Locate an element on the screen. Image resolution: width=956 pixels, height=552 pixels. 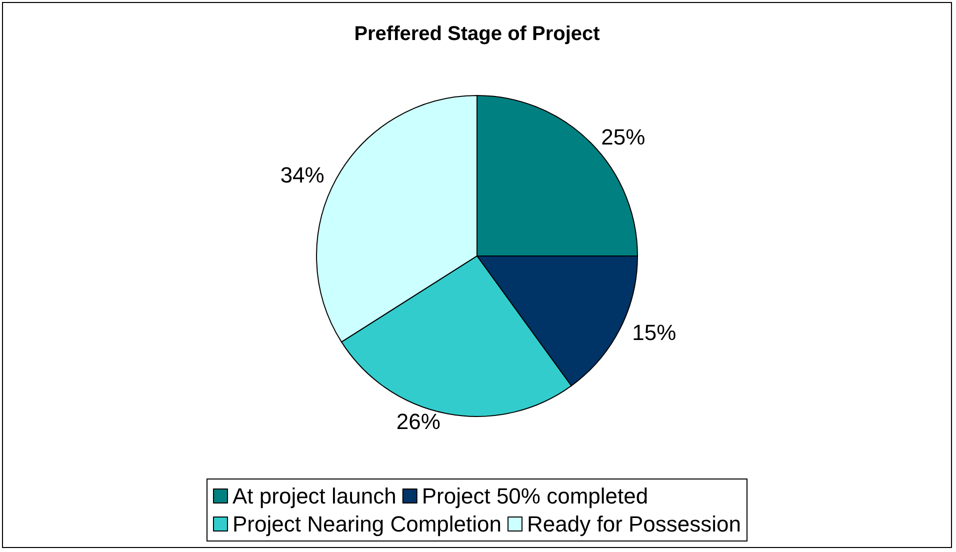
data-label: 26% is located at coordinates (418, 421).